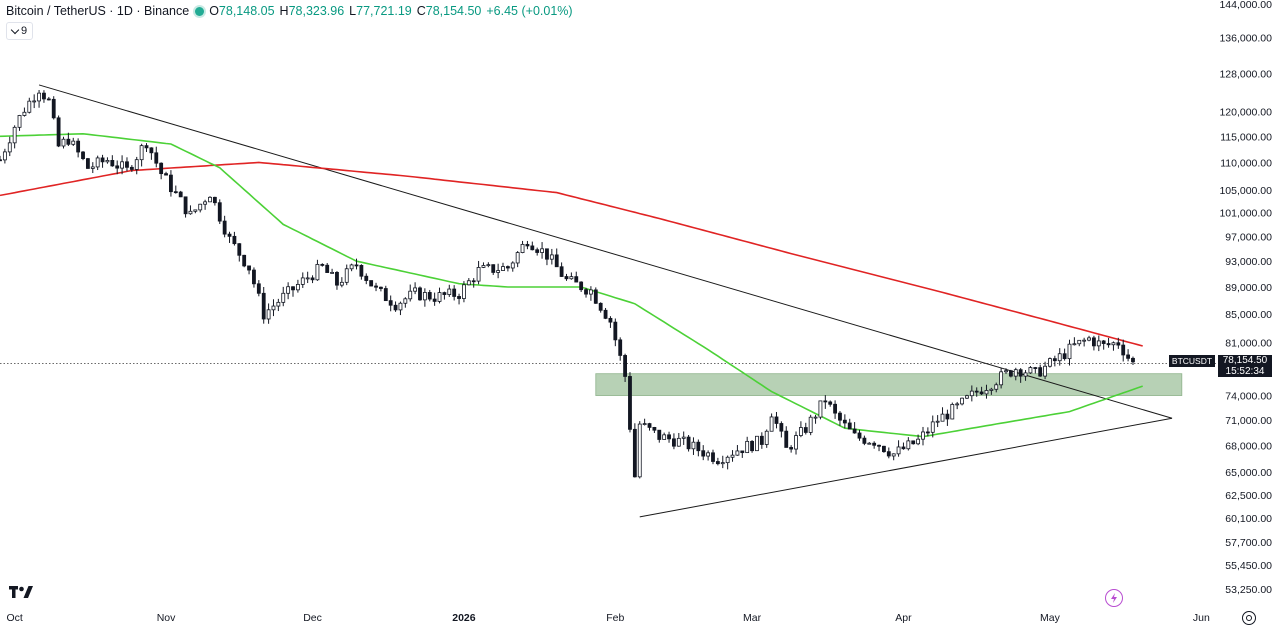 This screenshot has width=1280, height=627. What do you see at coordinates (1114, 598) in the screenshot?
I see `lightning-icon` at bounding box center [1114, 598].